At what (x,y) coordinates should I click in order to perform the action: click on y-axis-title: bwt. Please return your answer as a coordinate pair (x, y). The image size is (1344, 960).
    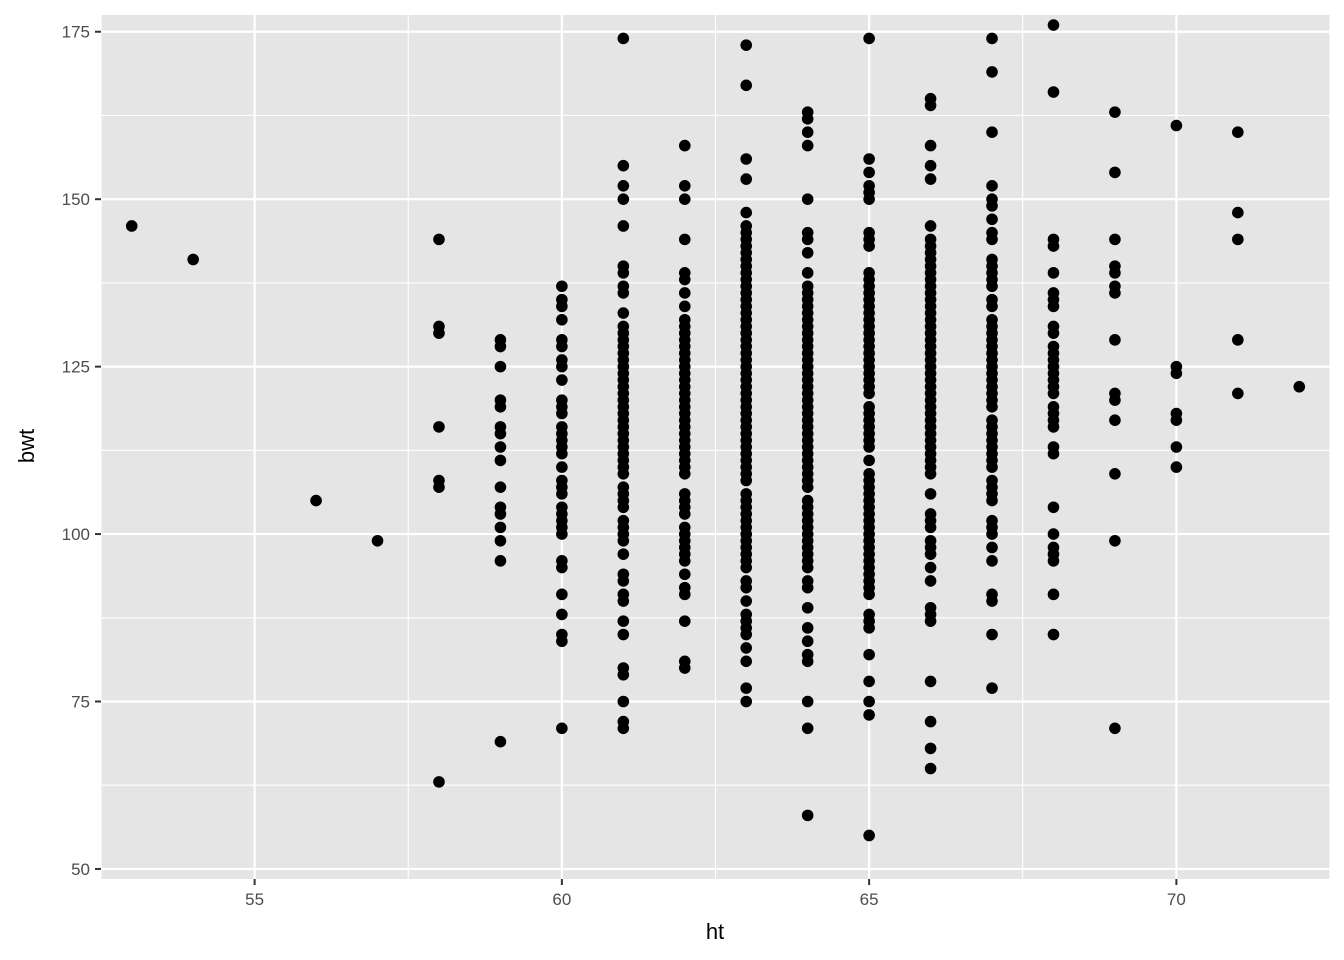
    Looking at the image, I should click on (26, 446).